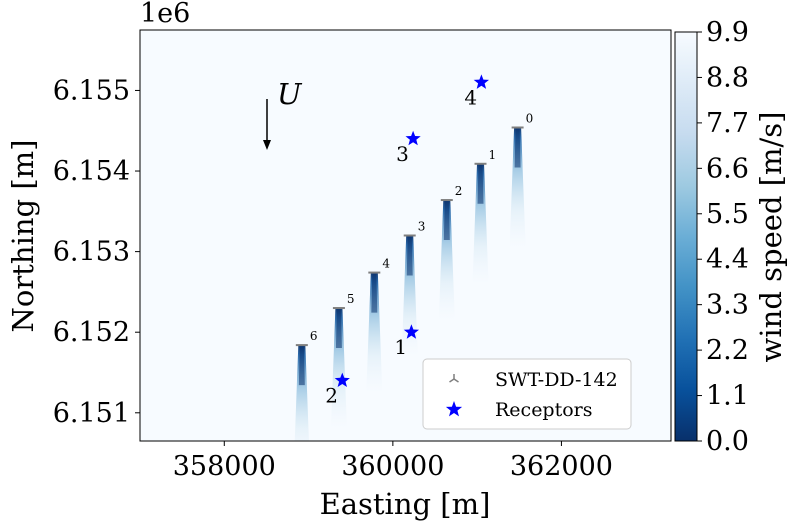 The width and height of the screenshot is (790, 529). I want to click on turbine-label: 3, so click(422, 227).